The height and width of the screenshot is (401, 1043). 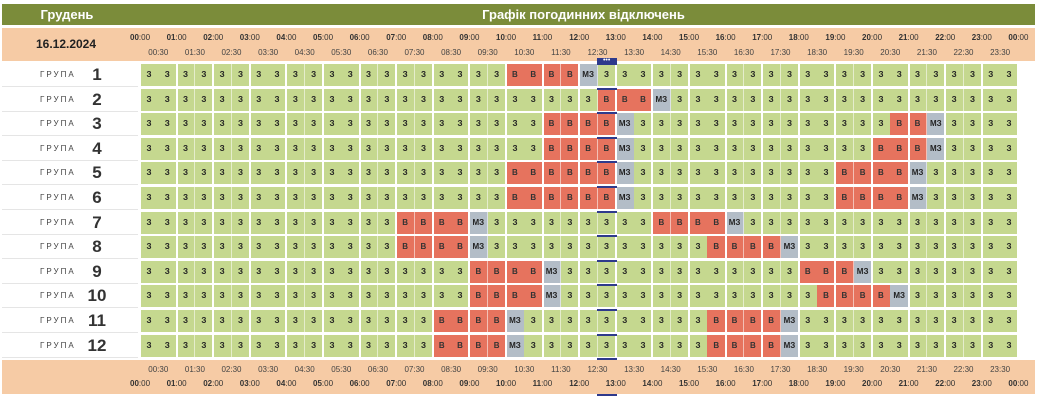 I want to click on half-hour-tick: 22:30, so click(x=963, y=52).